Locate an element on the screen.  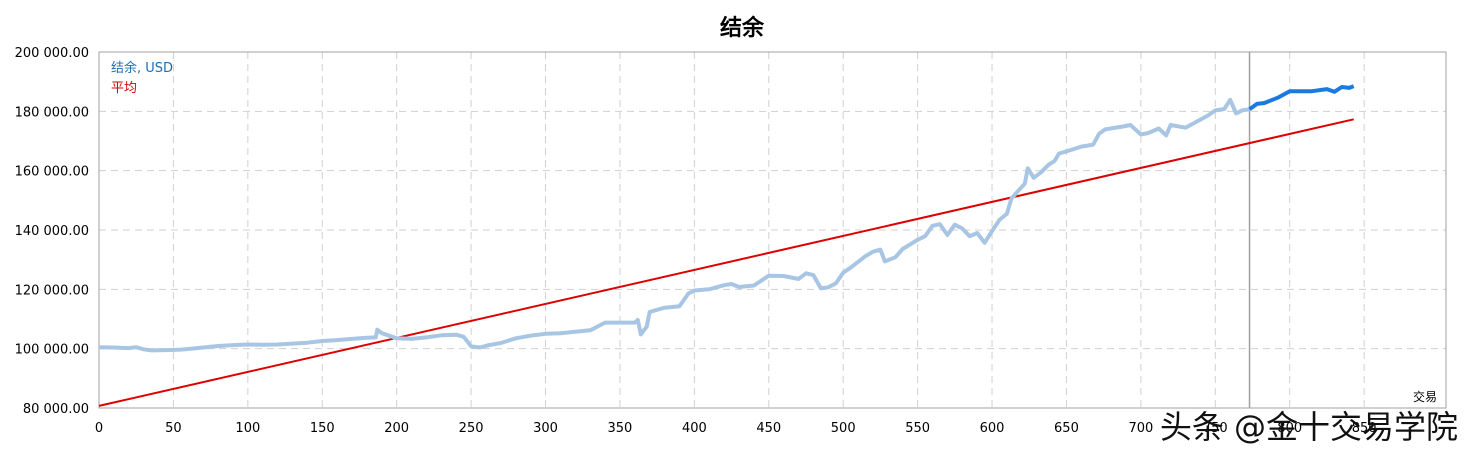
x-tick-label: 350 is located at coordinates (620, 428).